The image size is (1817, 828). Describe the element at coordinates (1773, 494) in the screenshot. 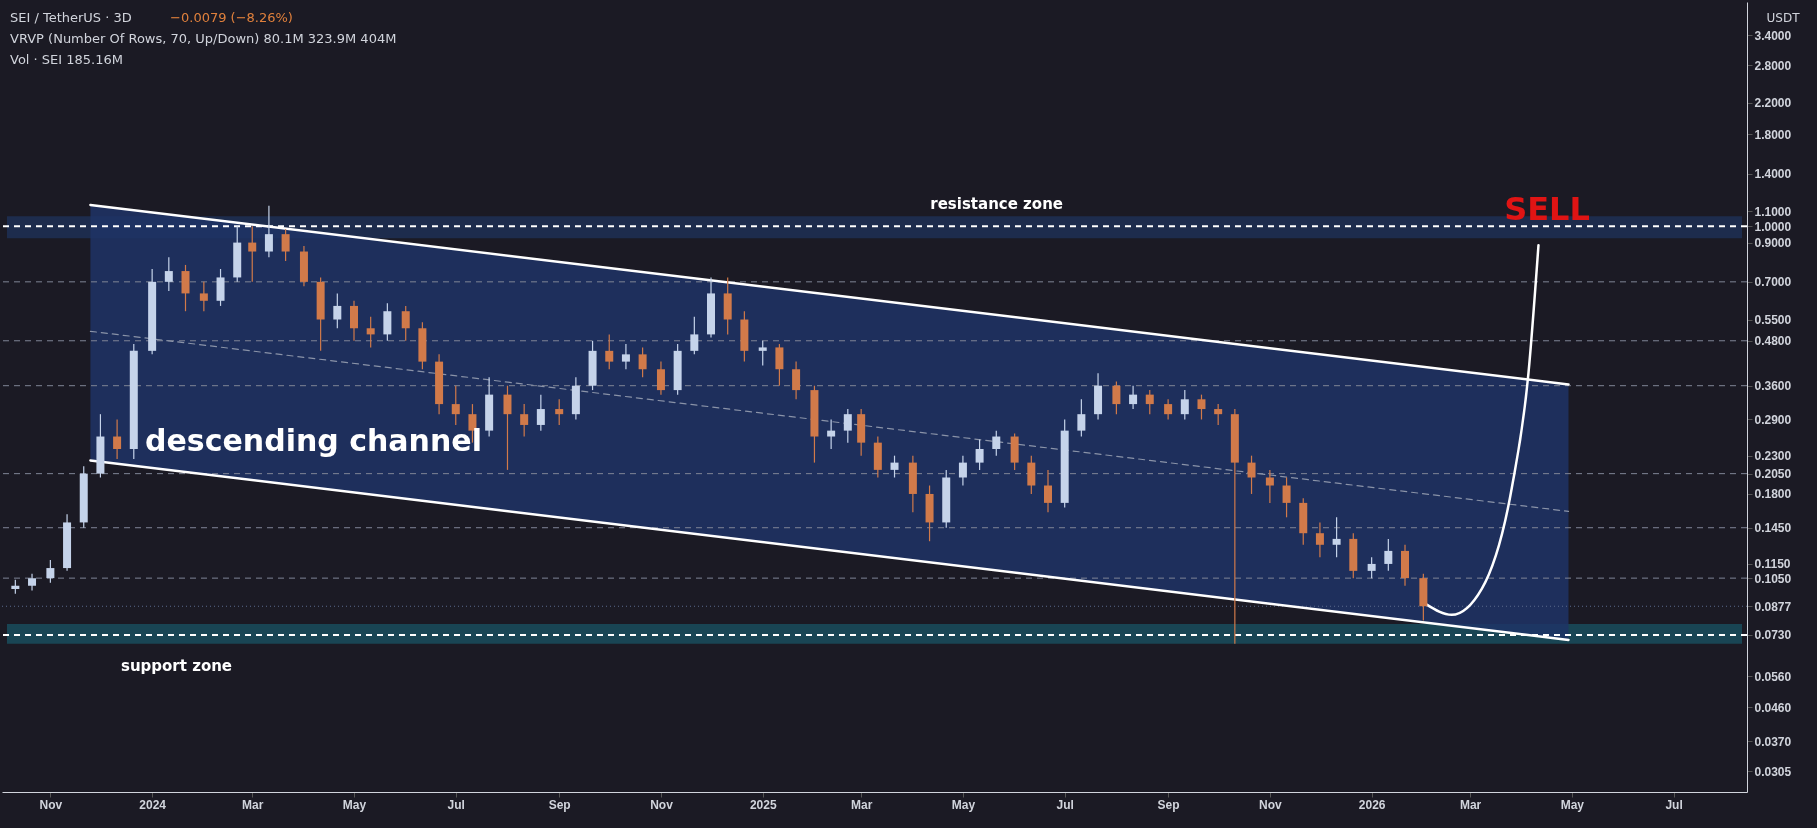

I see `y-tick-label: 0.1800` at that location.